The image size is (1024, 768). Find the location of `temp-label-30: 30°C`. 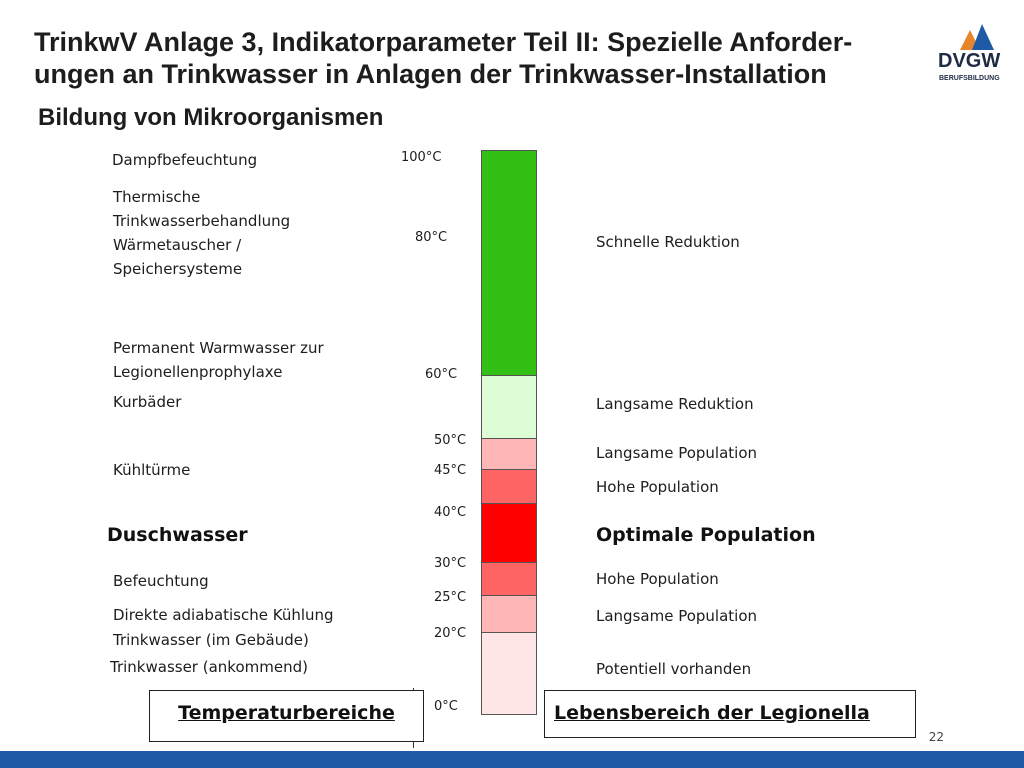

temp-label-30: 30°C is located at coordinates (450, 563).